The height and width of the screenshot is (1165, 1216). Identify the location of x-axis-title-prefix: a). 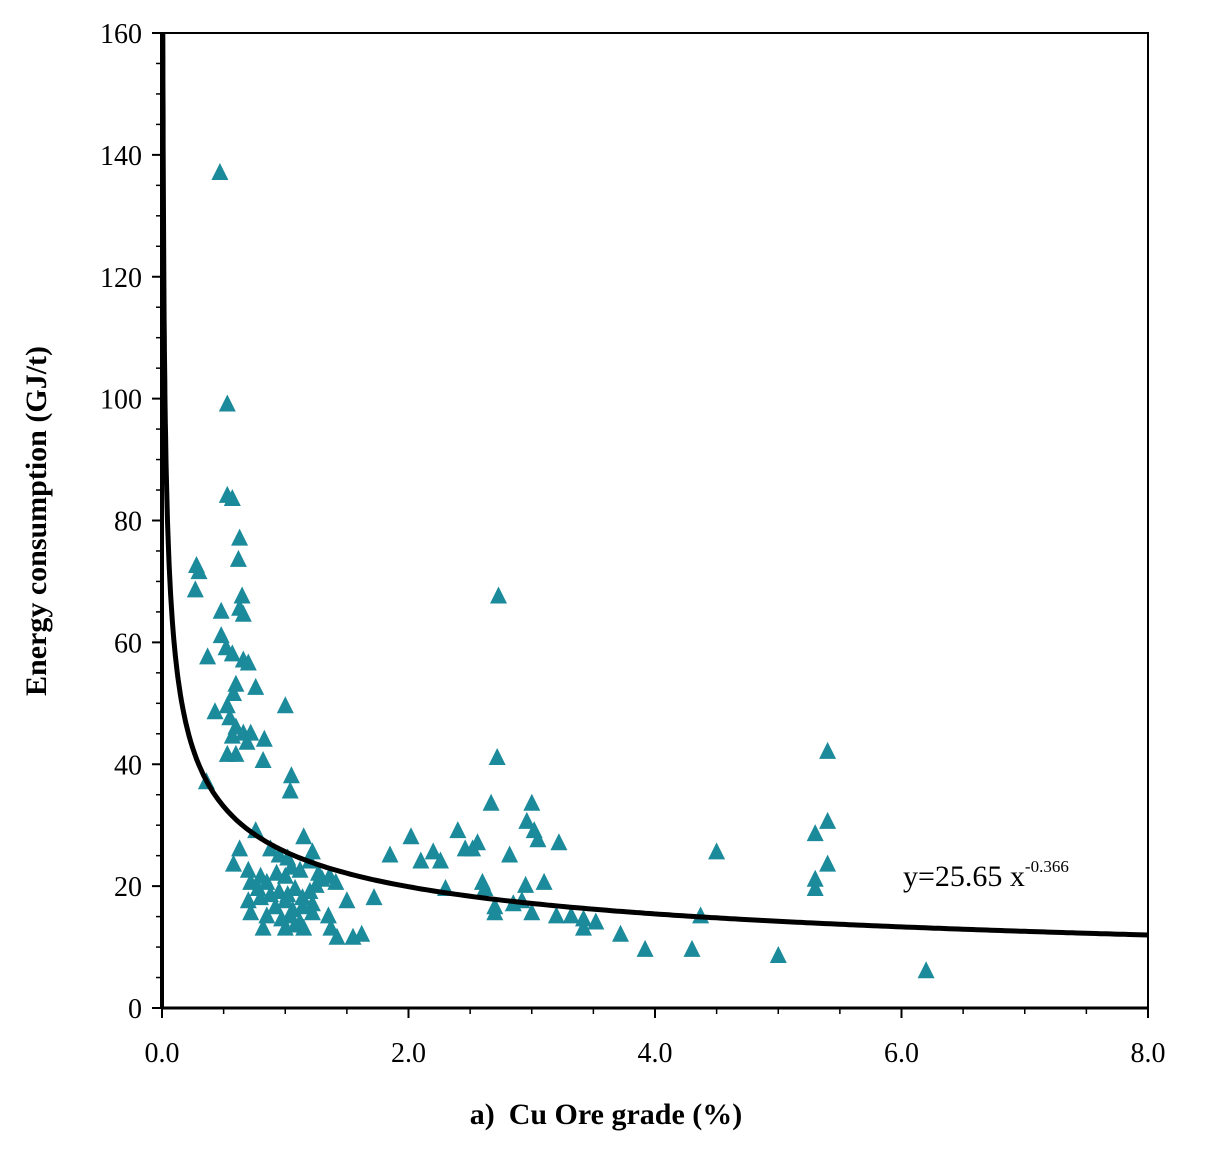
(482, 1114).